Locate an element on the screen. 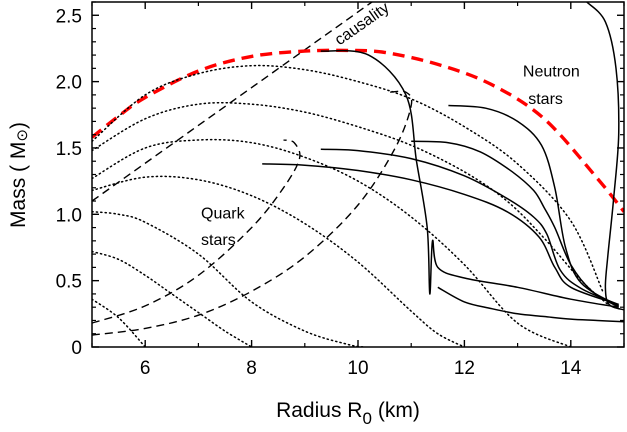 This screenshot has width=627, height=432. y-tick-label: 0 is located at coordinates (76, 348).